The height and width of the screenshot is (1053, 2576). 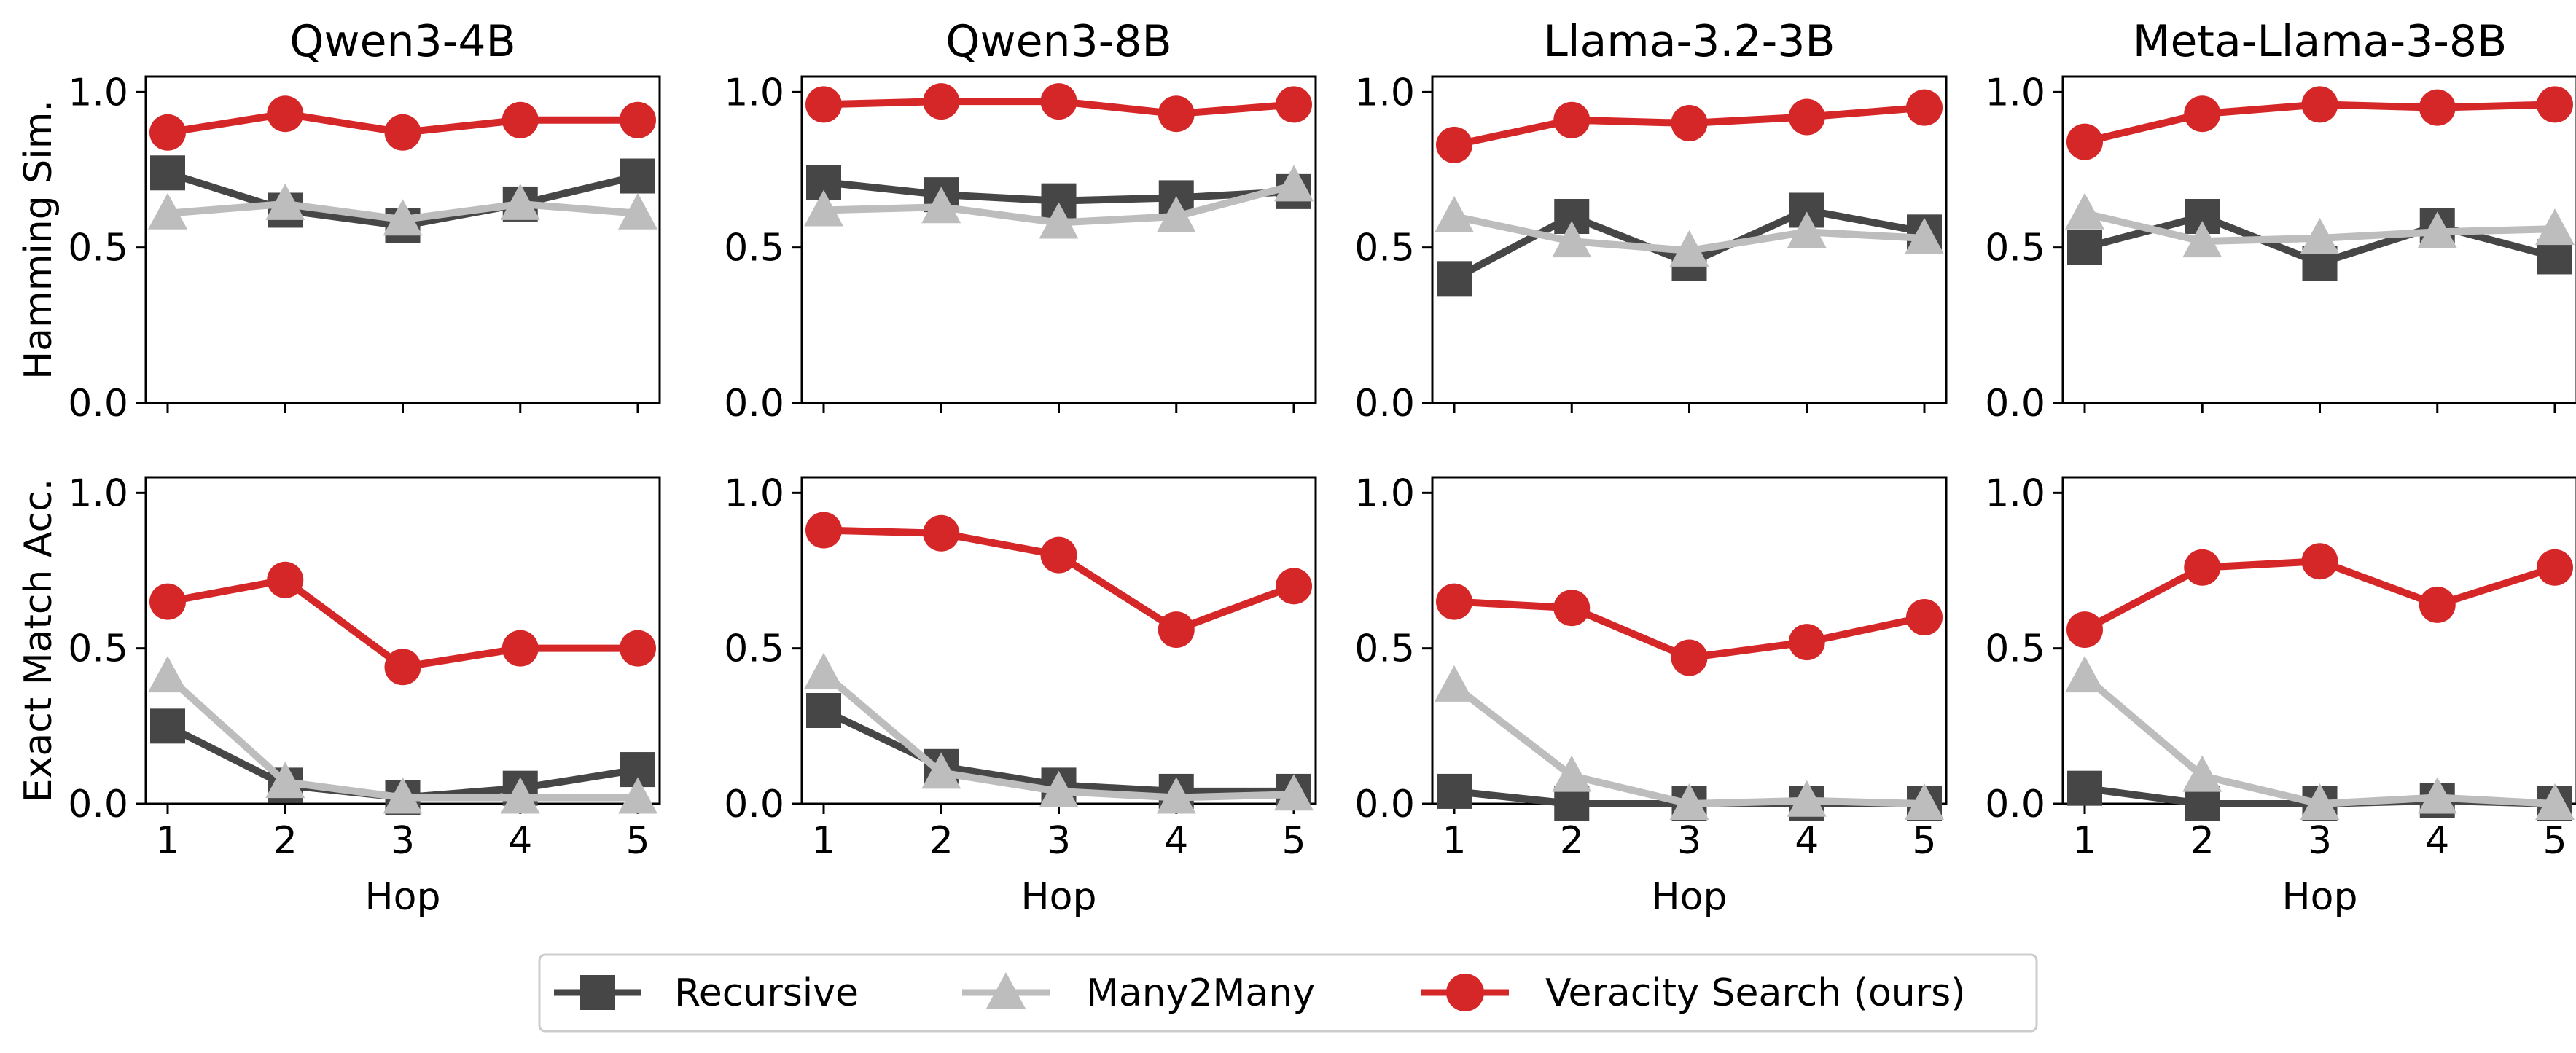 What do you see at coordinates (2280, 695) in the screenshot?
I see `panel-r1-c3: 0.0 0.5 1.0 1 2 3 4 5 Hop` at bounding box center [2280, 695].